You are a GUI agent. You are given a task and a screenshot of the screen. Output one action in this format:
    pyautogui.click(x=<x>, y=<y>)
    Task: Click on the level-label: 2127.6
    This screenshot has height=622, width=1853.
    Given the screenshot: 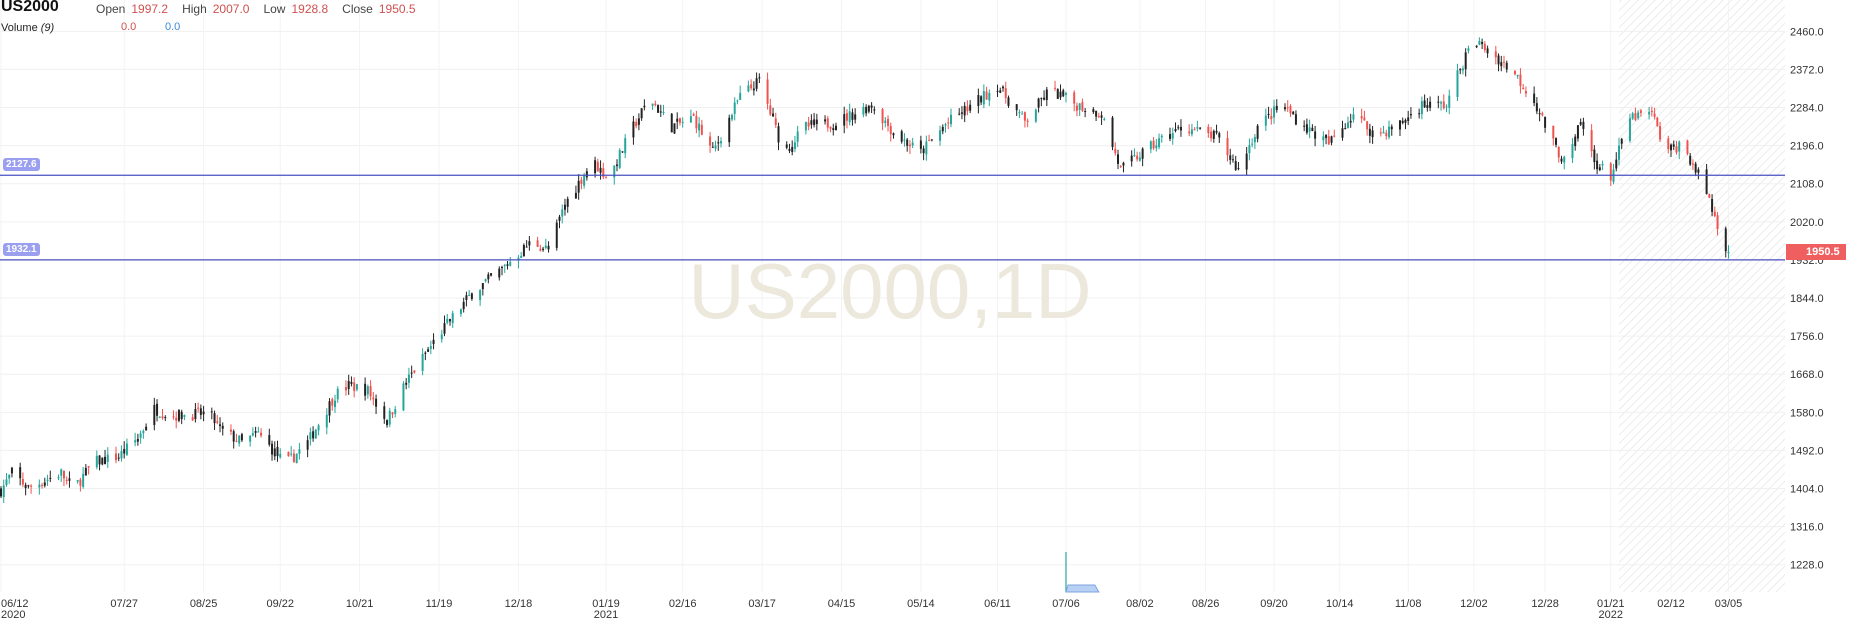 What is the action you would take?
    pyautogui.click(x=21, y=165)
    